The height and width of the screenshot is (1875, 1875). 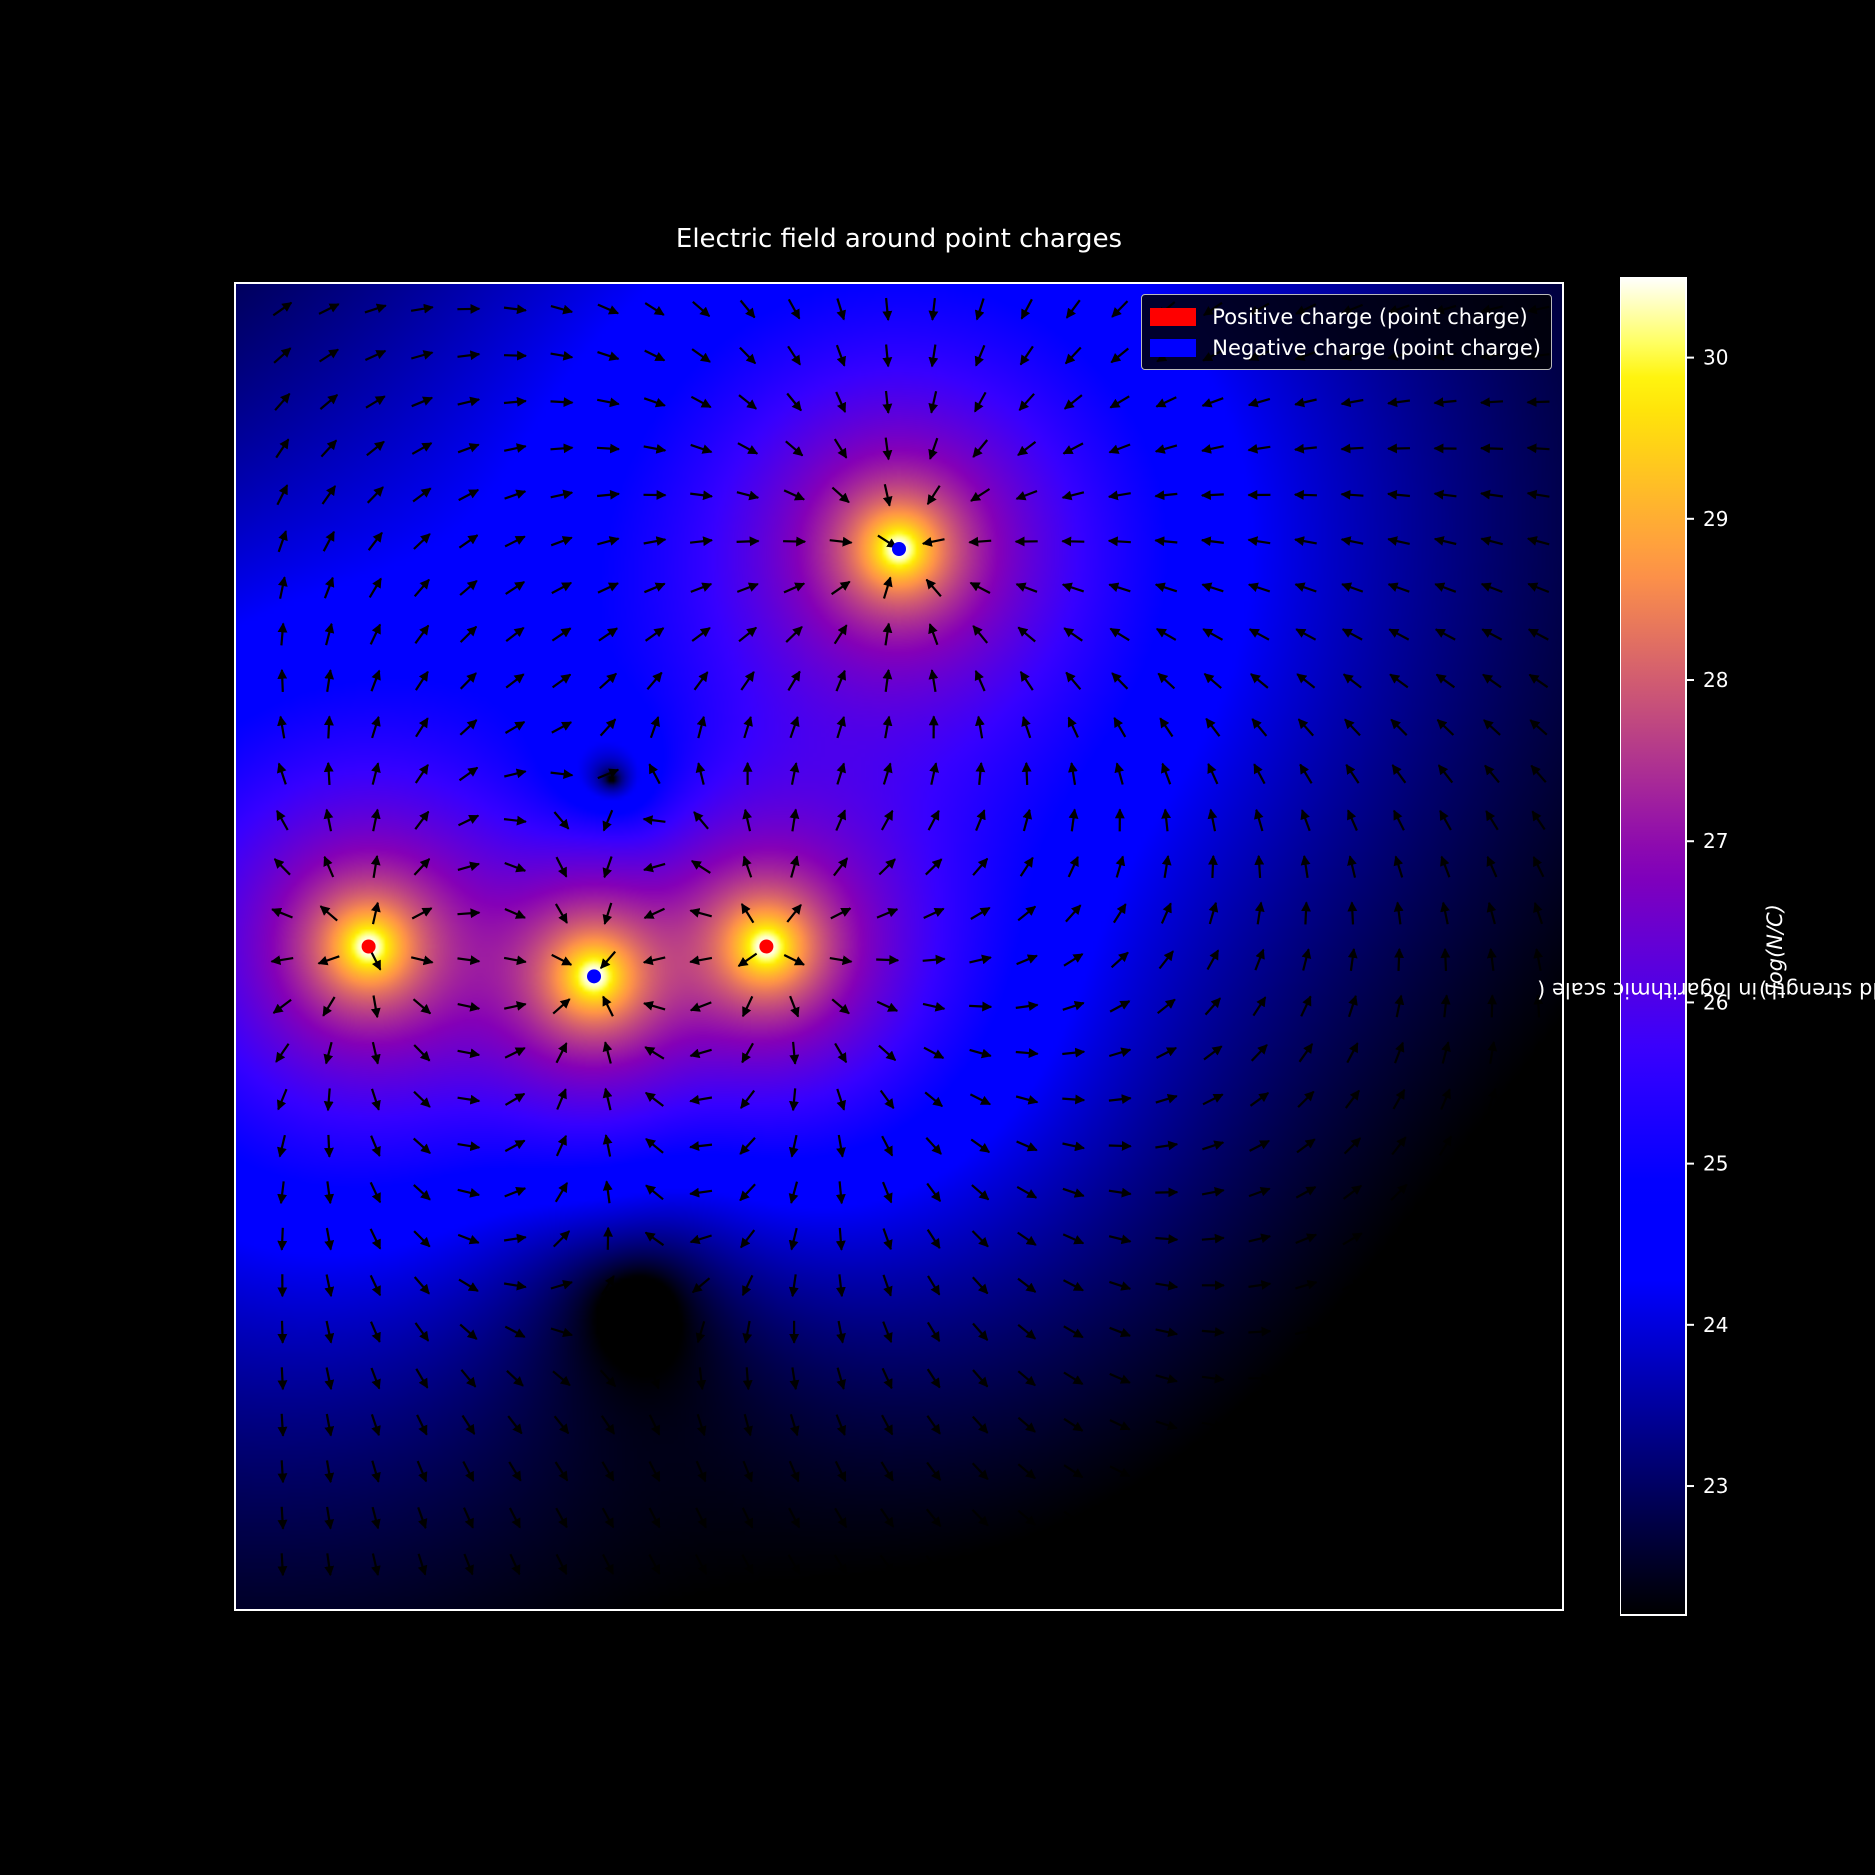 I want to click on colorbar-tick-label: 26, so click(x=1715, y=1002).